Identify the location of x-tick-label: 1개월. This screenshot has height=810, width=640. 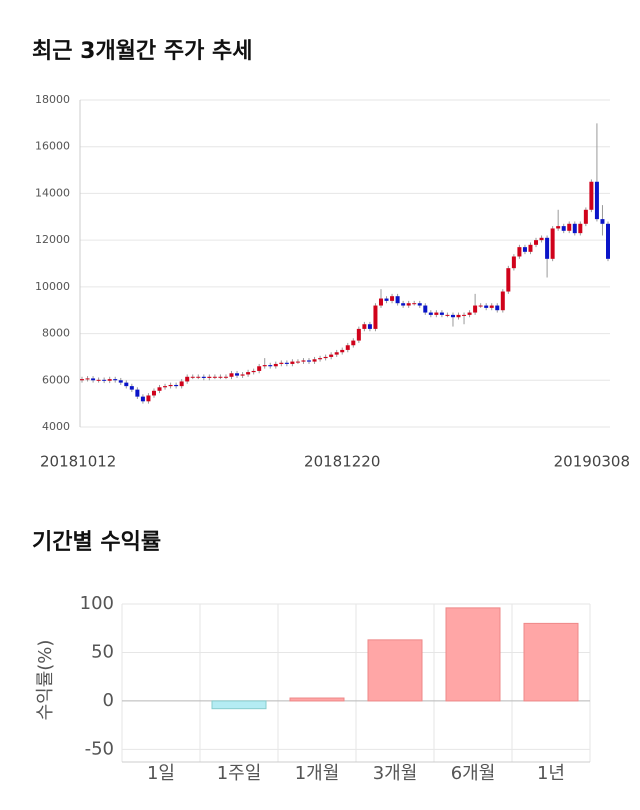
(317, 773).